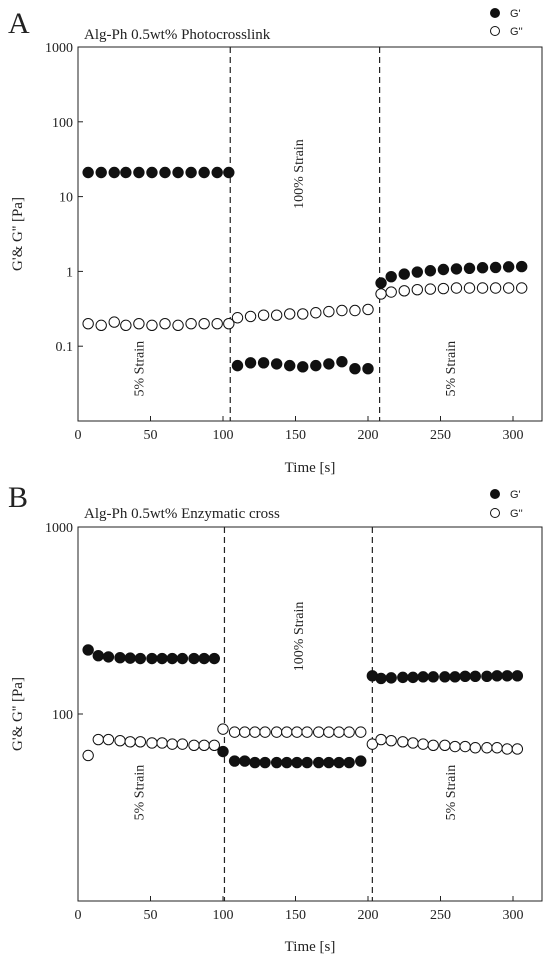 The image size is (550, 965). I want to click on panel-b-x-tick-label: 250, so click(440, 915).